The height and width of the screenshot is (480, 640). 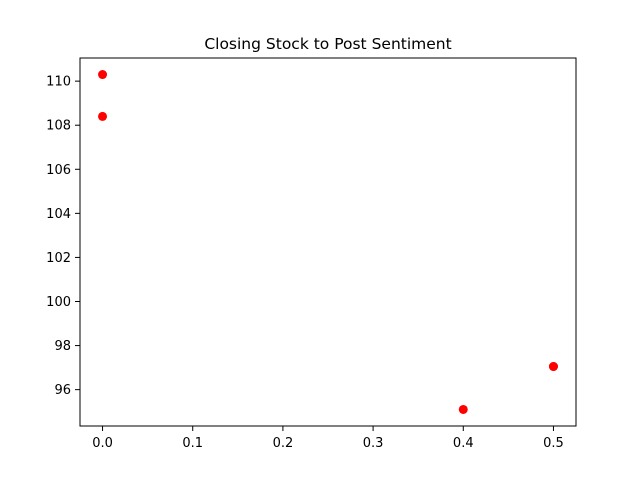 I want to click on y-tick-label: 100, so click(x=58, y=302).